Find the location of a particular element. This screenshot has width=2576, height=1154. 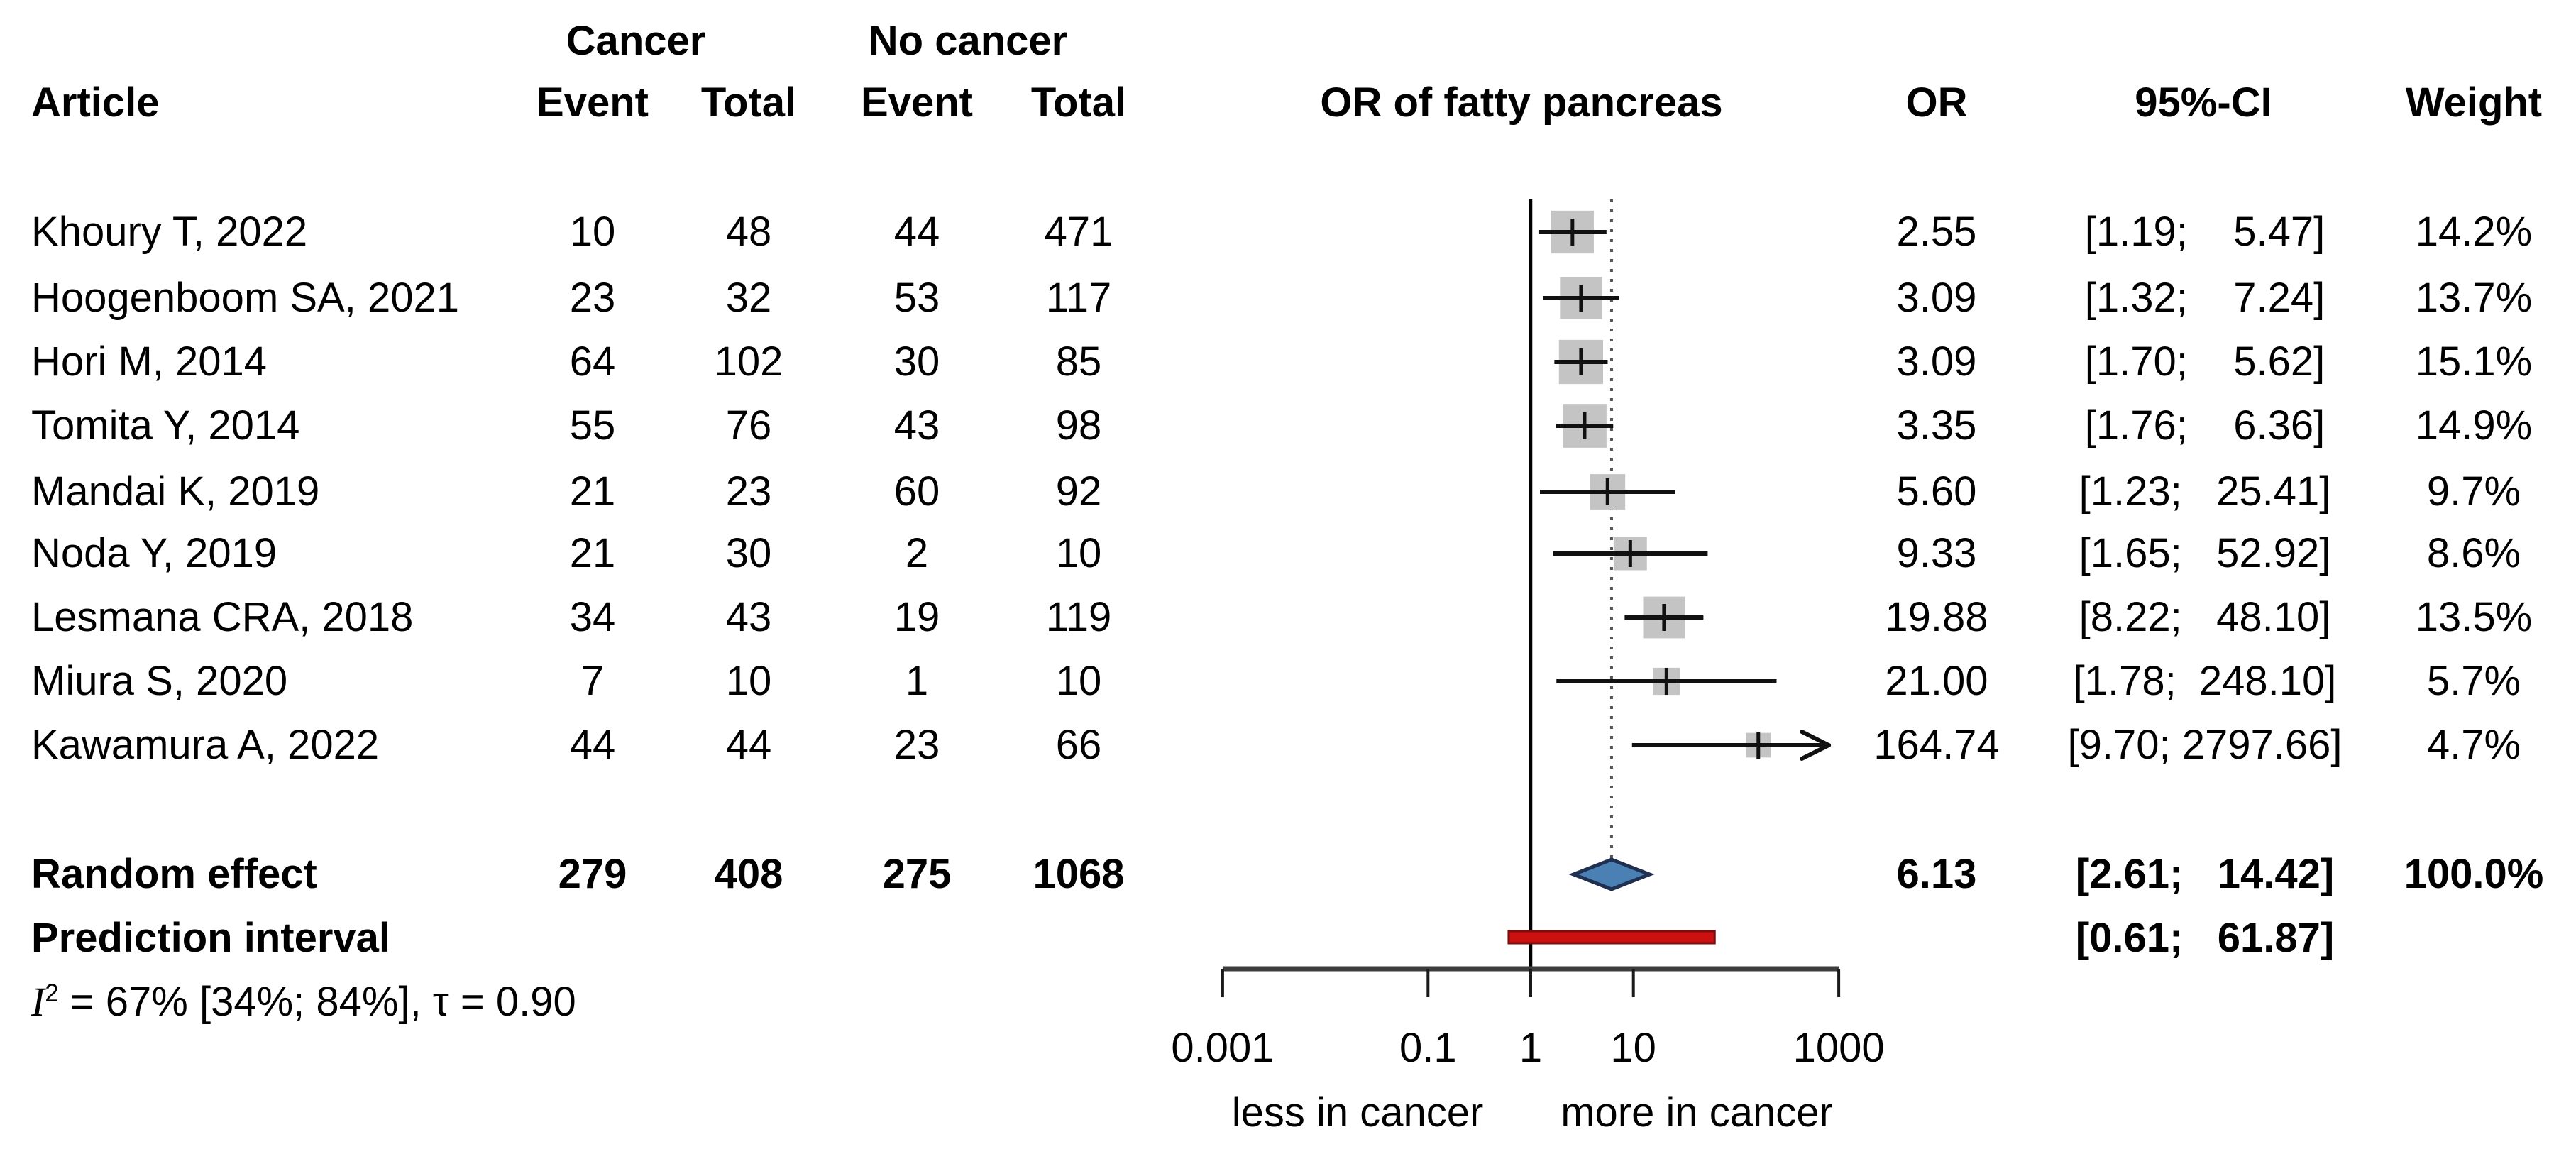

col-header-article: Article is located at coordinates (95, 102).